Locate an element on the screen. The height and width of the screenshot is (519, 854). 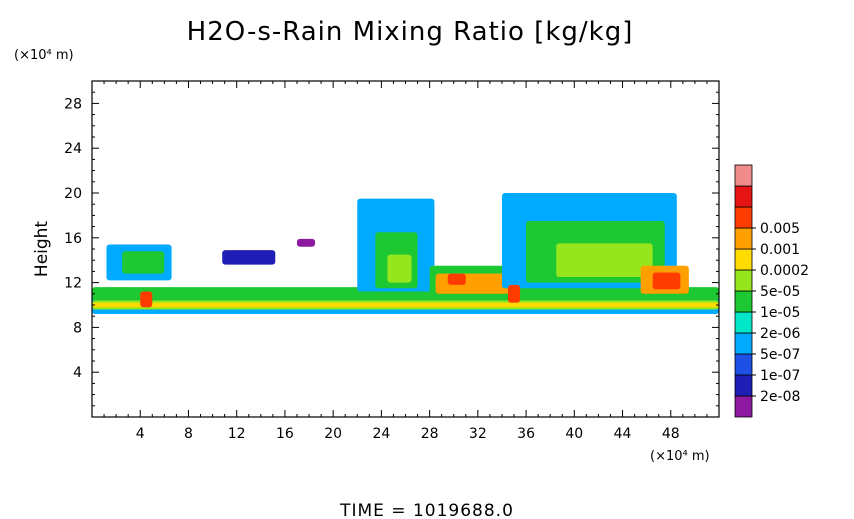
x-tick-label: 36 is located at coordinates (526, 434).